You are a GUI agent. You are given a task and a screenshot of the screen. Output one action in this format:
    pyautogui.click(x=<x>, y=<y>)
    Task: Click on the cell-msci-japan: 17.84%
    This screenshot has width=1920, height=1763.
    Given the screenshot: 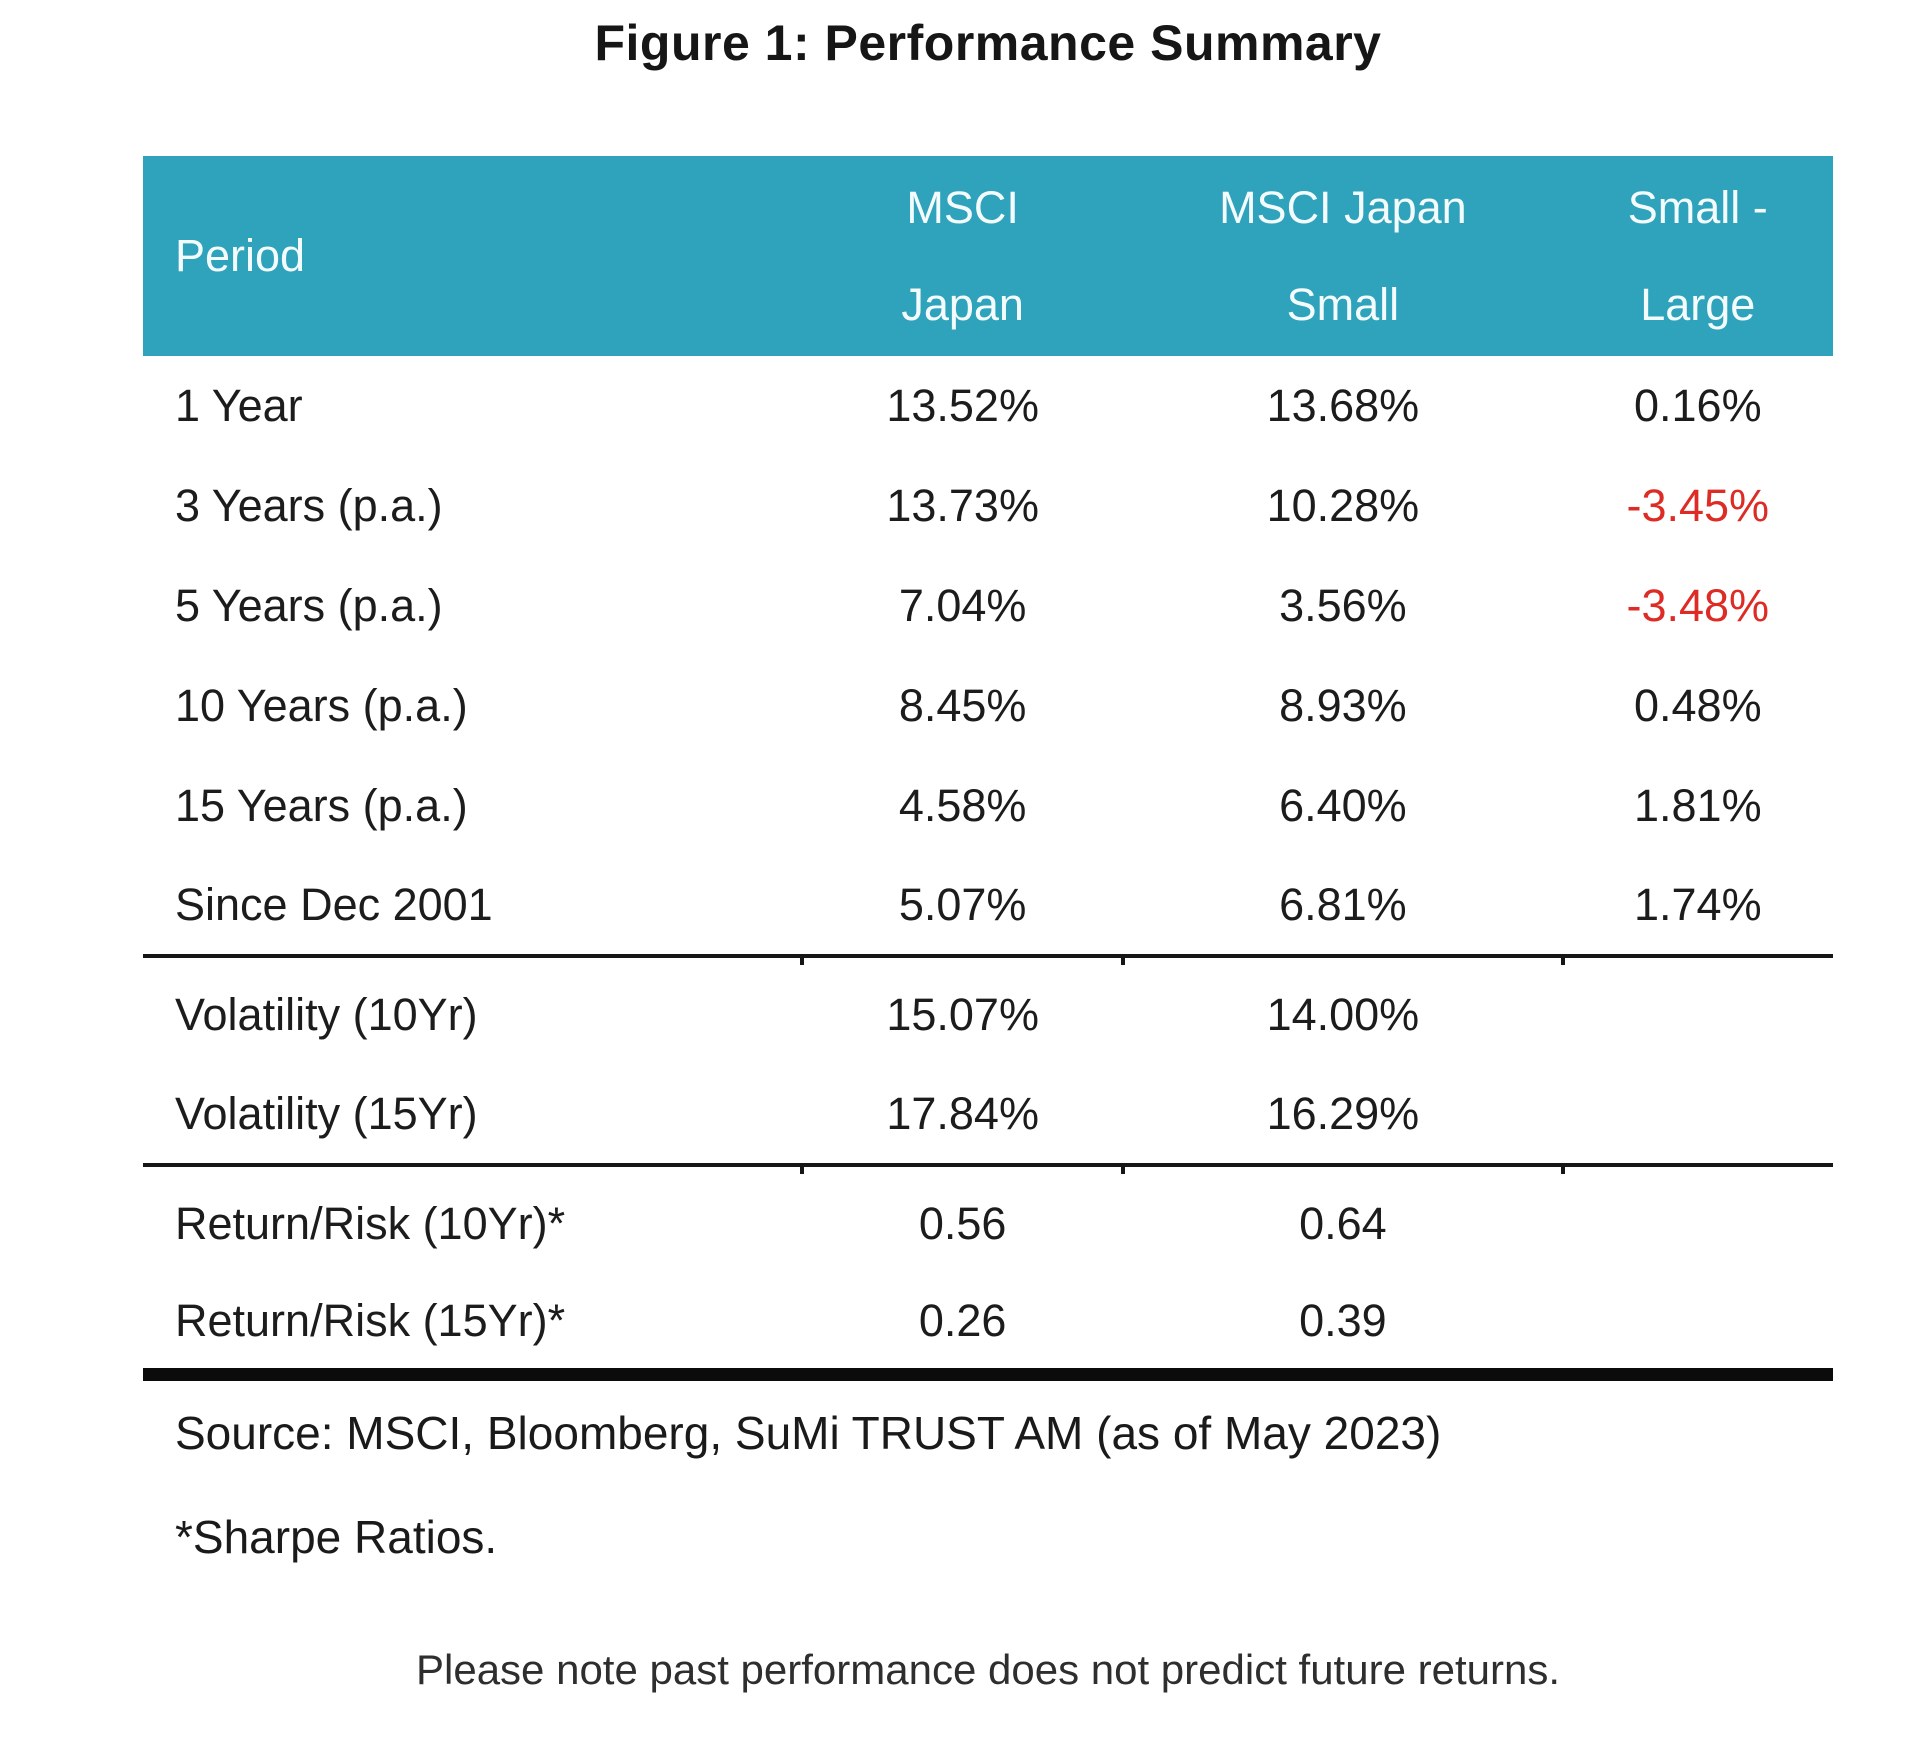 What is the action you would take?
    pyautogui.click(x=962, y=1113)
    